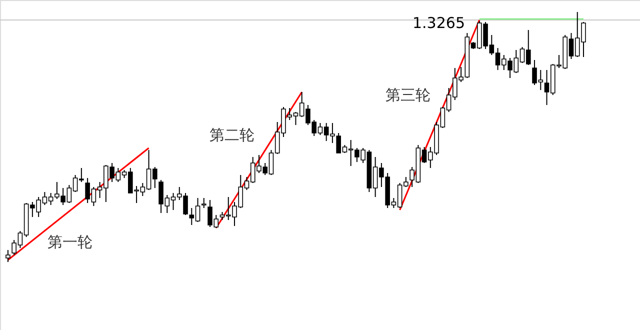 This screenshot has width=640, height=330. Describe the element at coordinates (438, 23) in the screenshot. I see `annotation: 1.3265` at that location.